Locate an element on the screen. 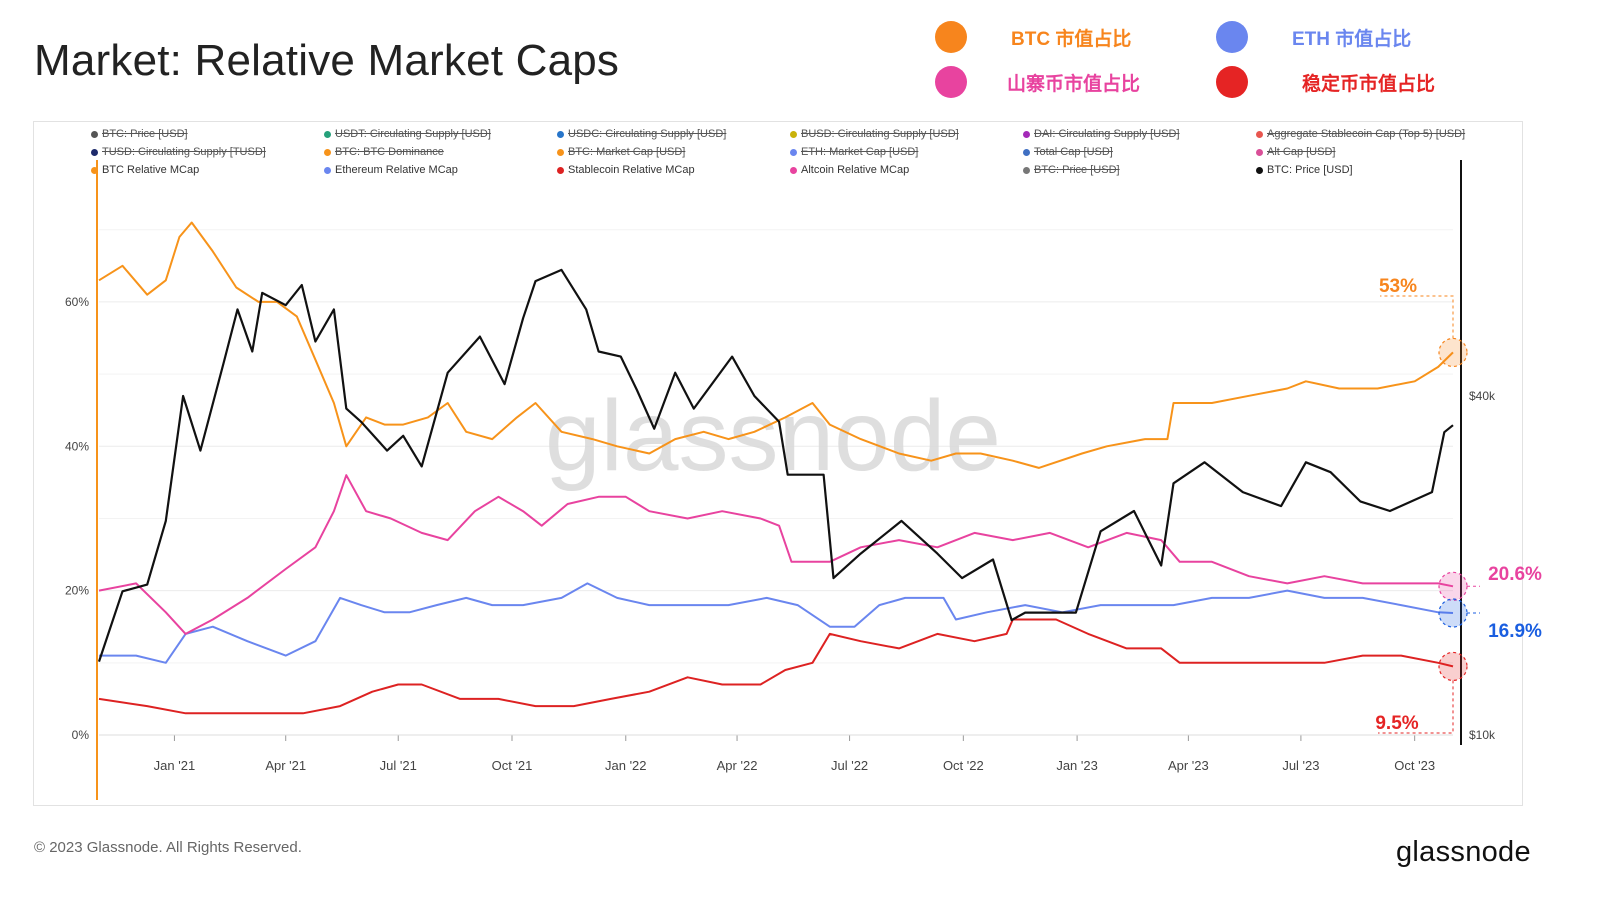 This screenshot has height=920, width=1600. legend-label: USDT: Circulating Supply [USD] is located at coordinates (413, 134).